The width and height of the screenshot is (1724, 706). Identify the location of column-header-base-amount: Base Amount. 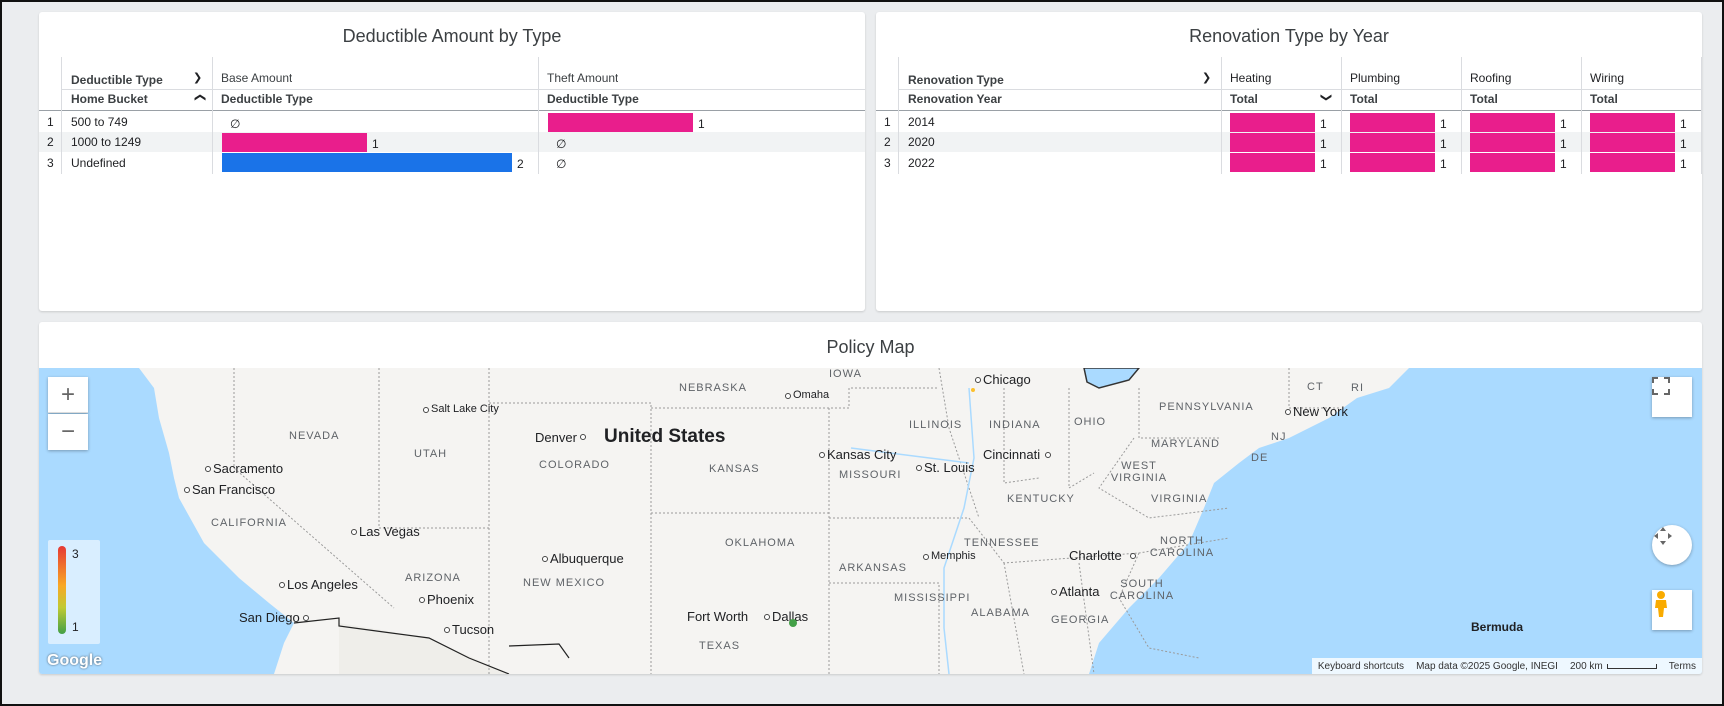
(257, 78).